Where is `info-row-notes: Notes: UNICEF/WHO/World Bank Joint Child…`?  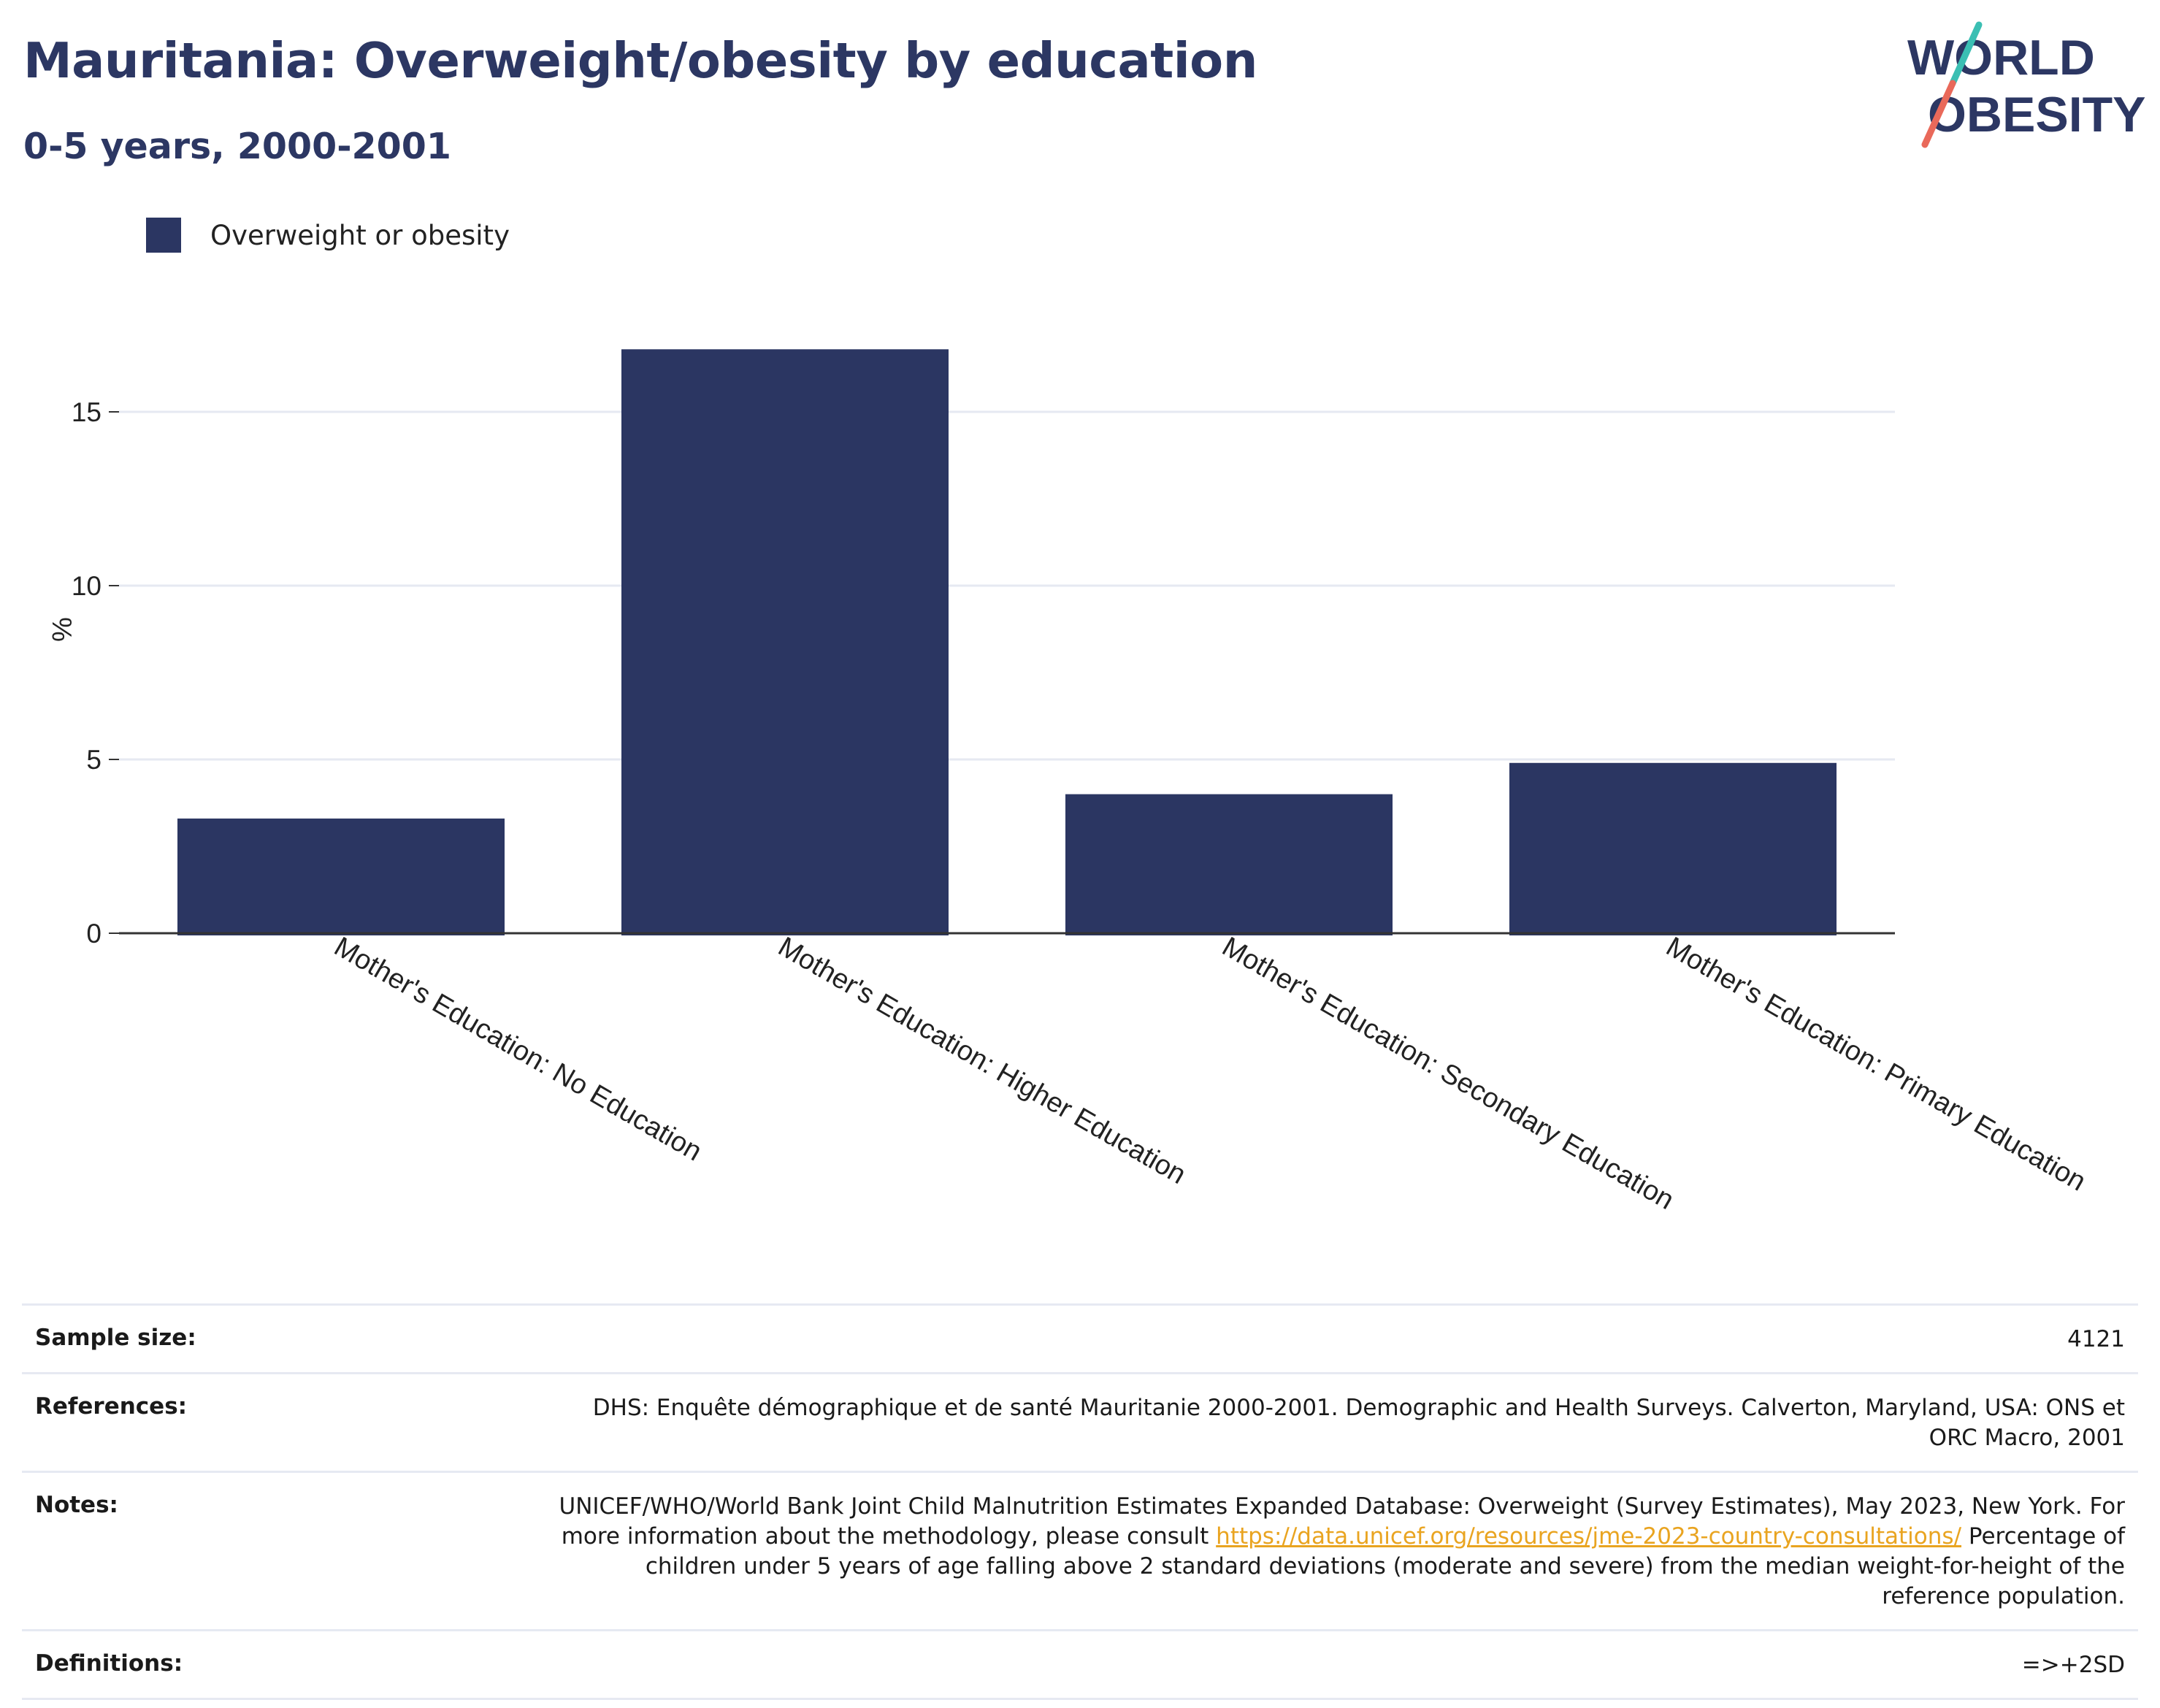 info-row-notes: Notes: UNICEF/WHO/World Bank Joint Child… is located at coordinates (1080, 1552).